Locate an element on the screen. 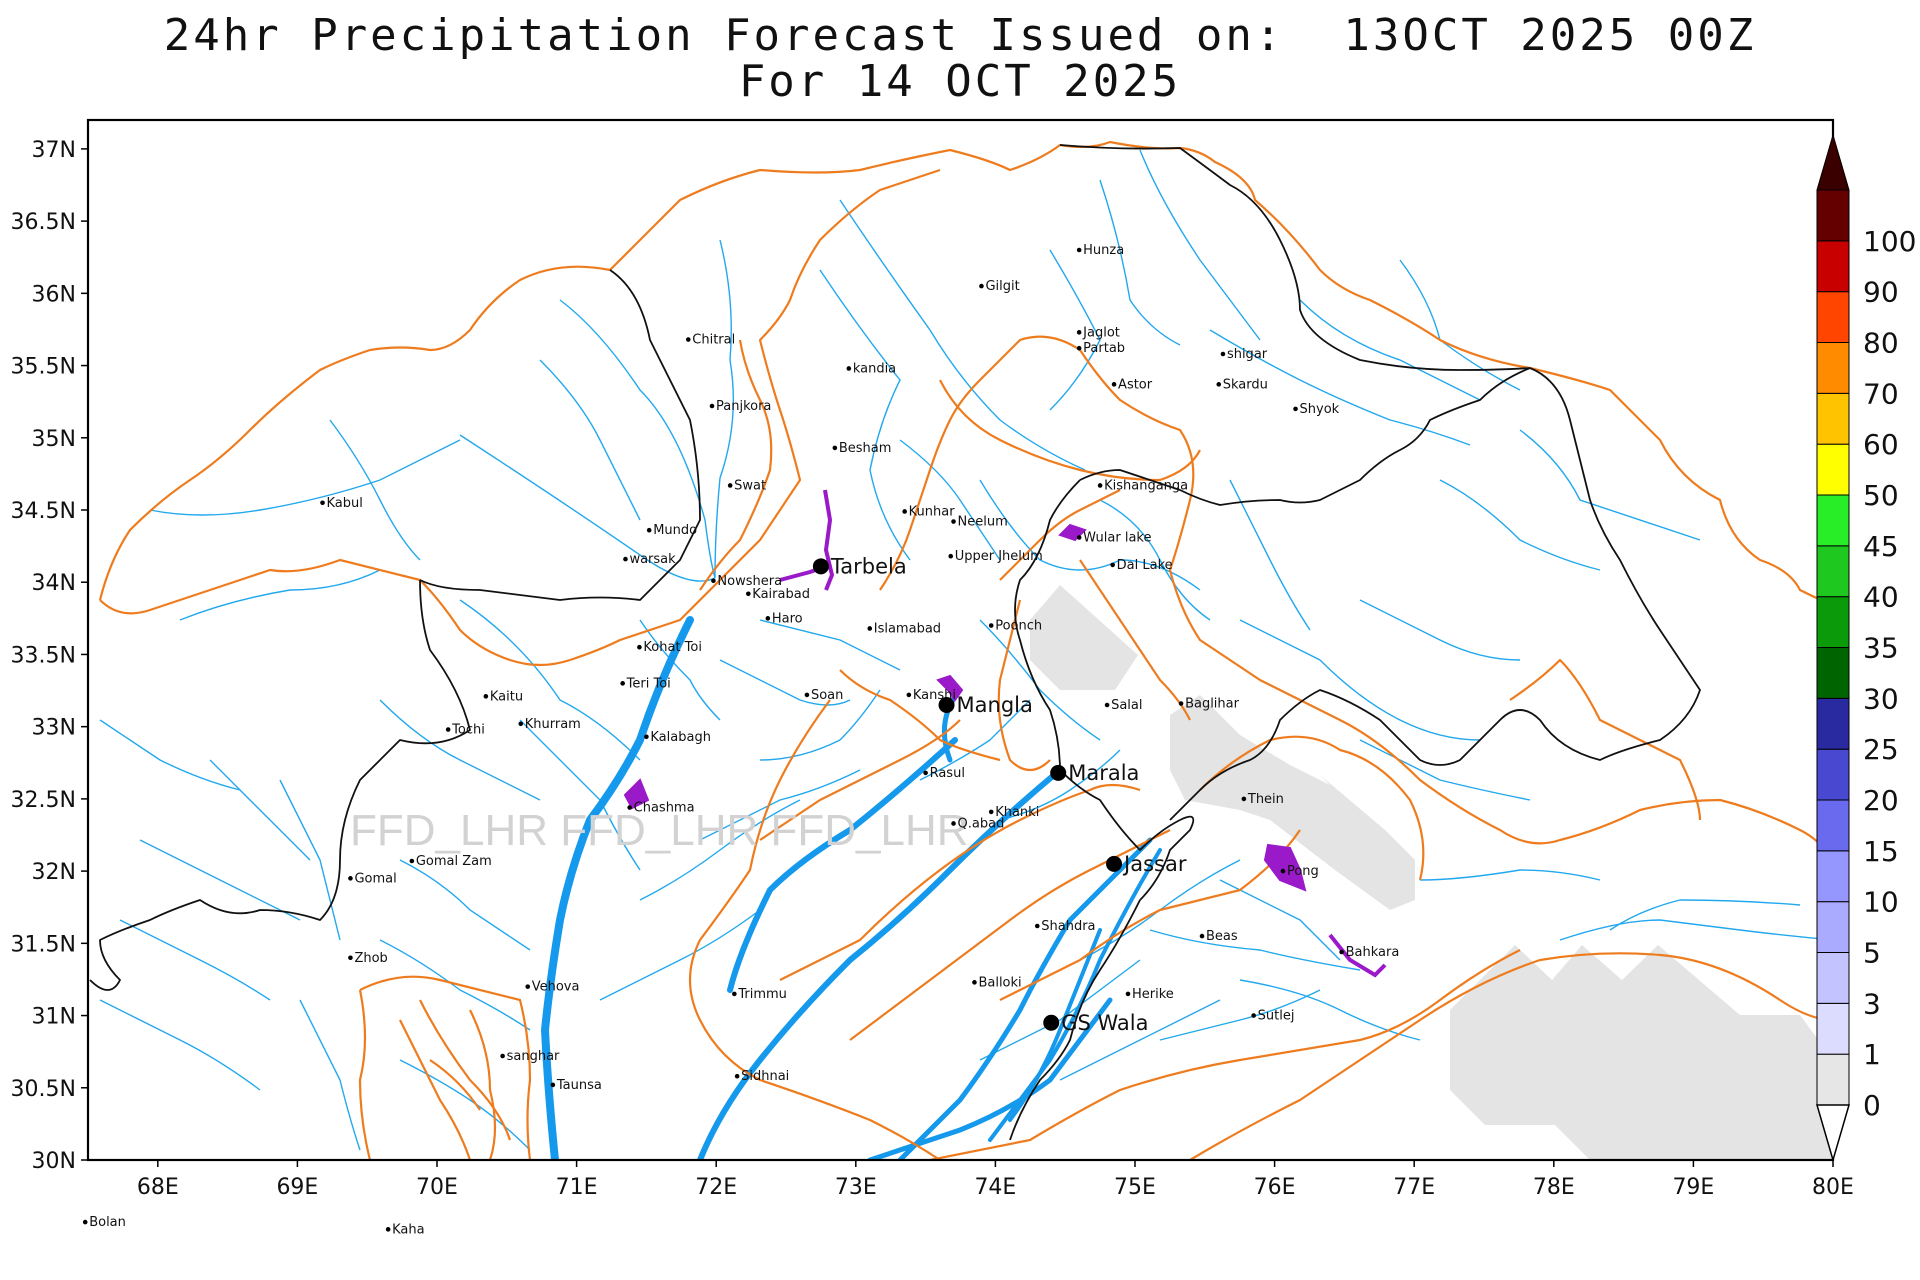  station-jassar: Jassar is located at coordinates (1146, 864).